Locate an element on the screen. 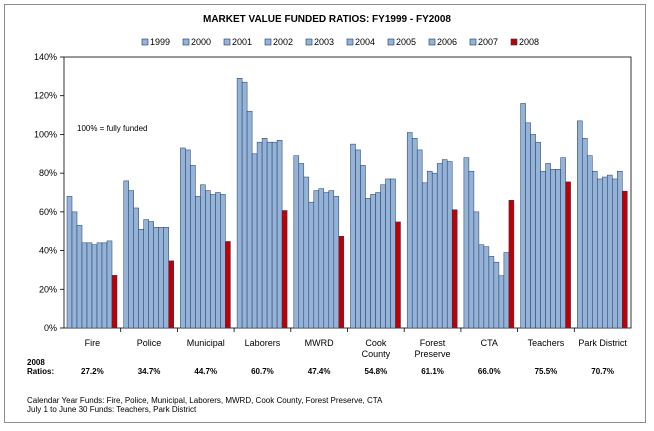 The image size is (654, 431). legend-label-2003: 2003 is located at coordinates (324, 42).